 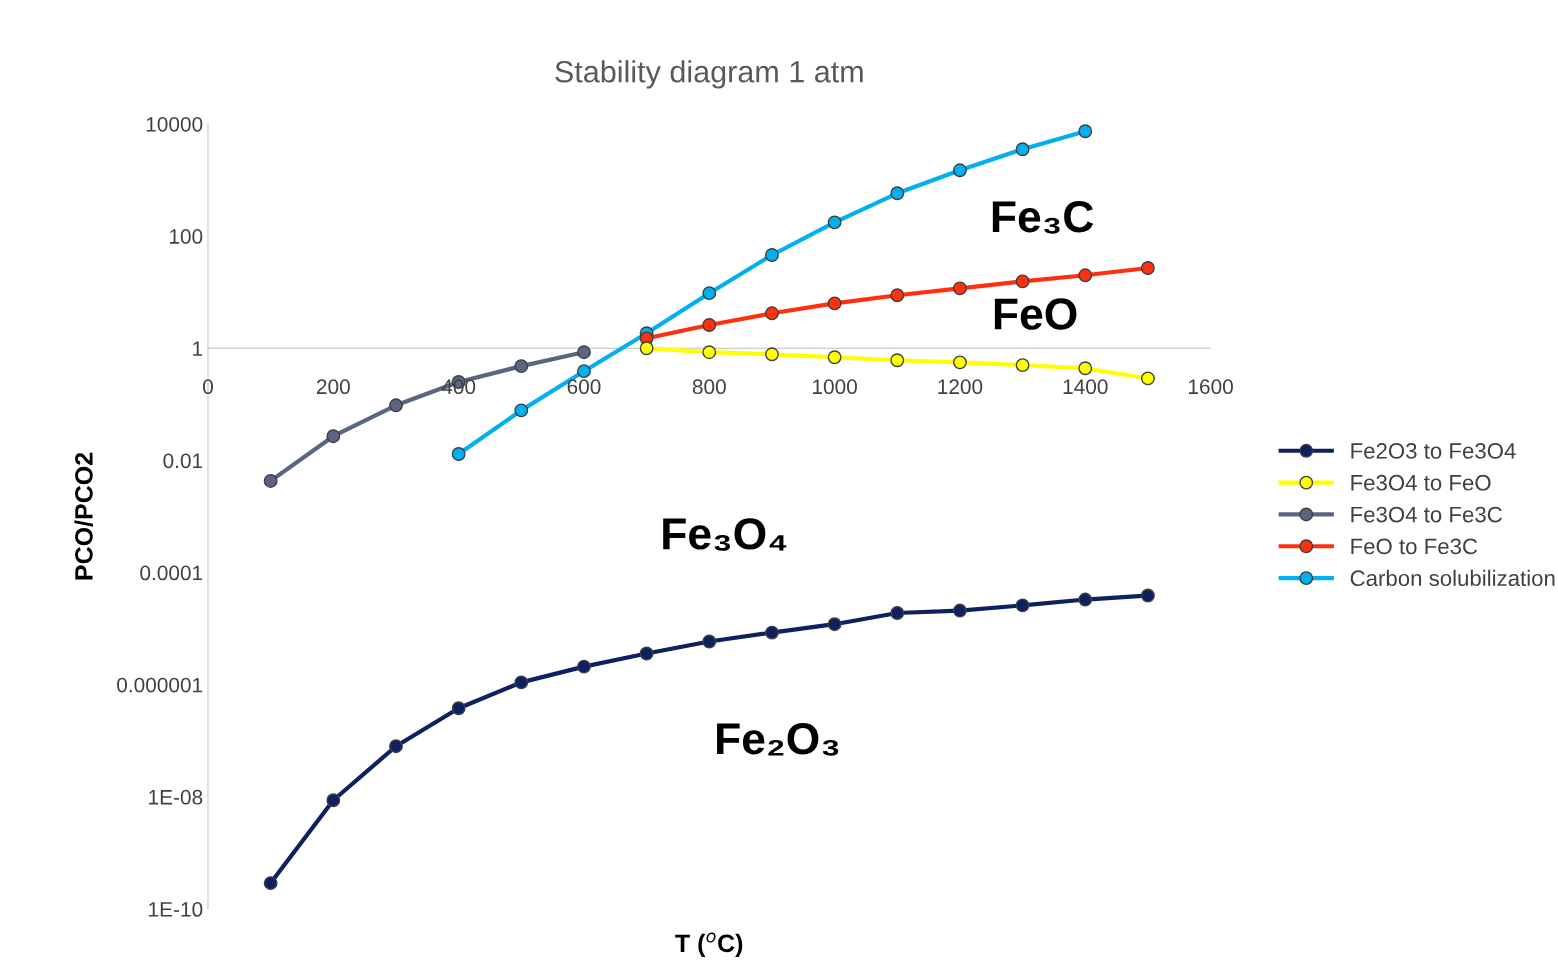 I want to click on y-tick-label: 1, so click(x=198, y=348).